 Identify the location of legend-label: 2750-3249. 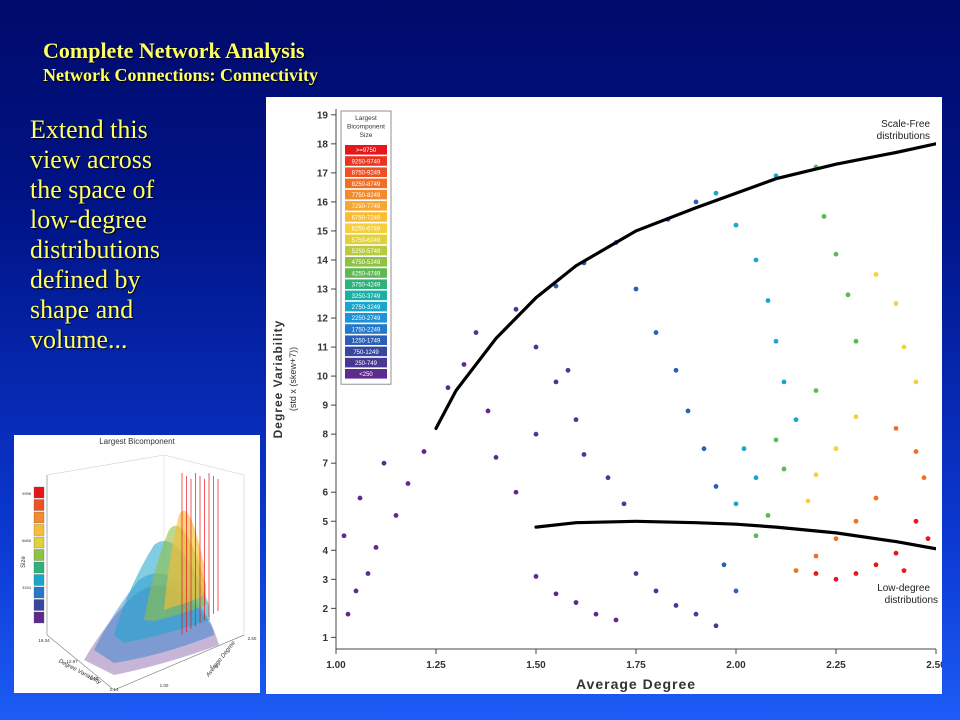
(366, 308).